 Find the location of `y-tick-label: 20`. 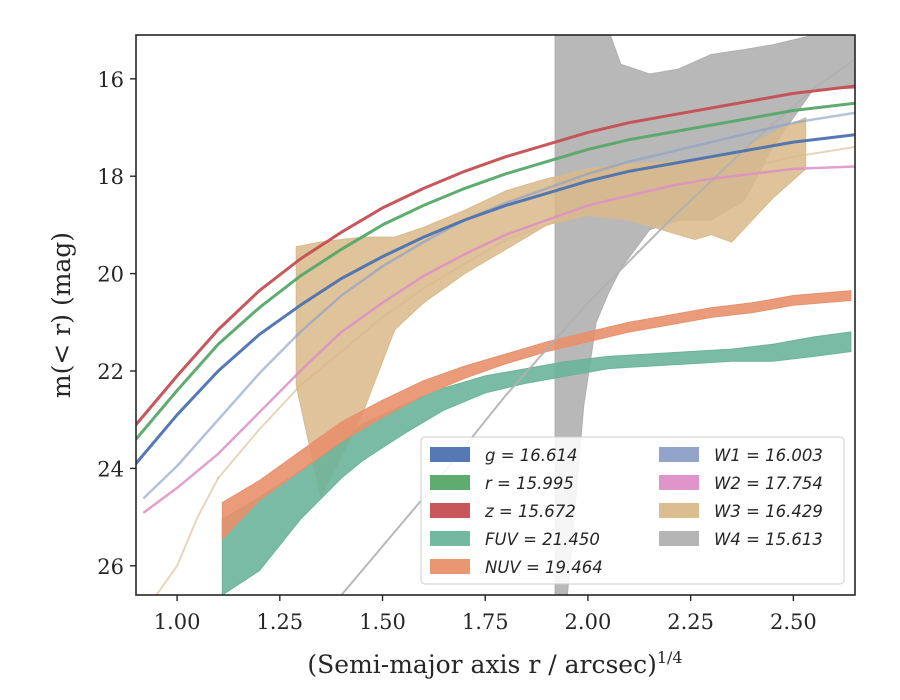

y-tick-label: 20 is located at coordinates (110, 275).